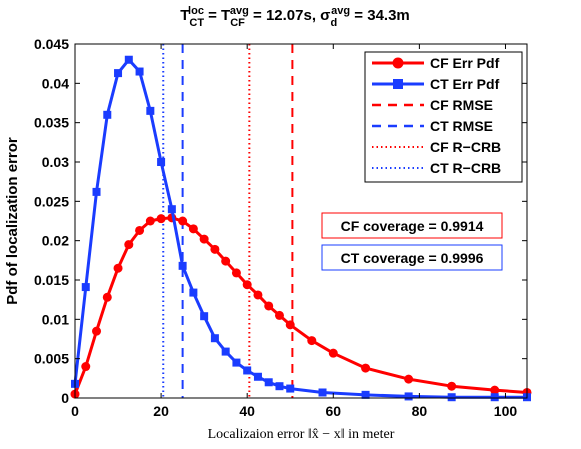 Image resolution: width=581 pixels, height=449 pixels. What do you see at coordinates (55, 162) in the screenshot?
I see `y-tick-label: 0.03` at bounding box center [55, 162].